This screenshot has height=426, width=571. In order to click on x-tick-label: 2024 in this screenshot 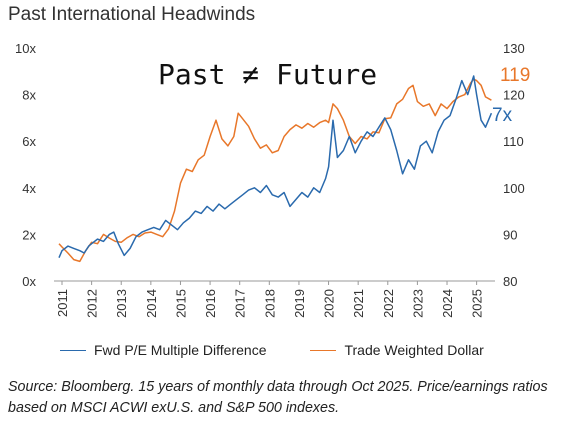, I will do `click(447, 303)`.